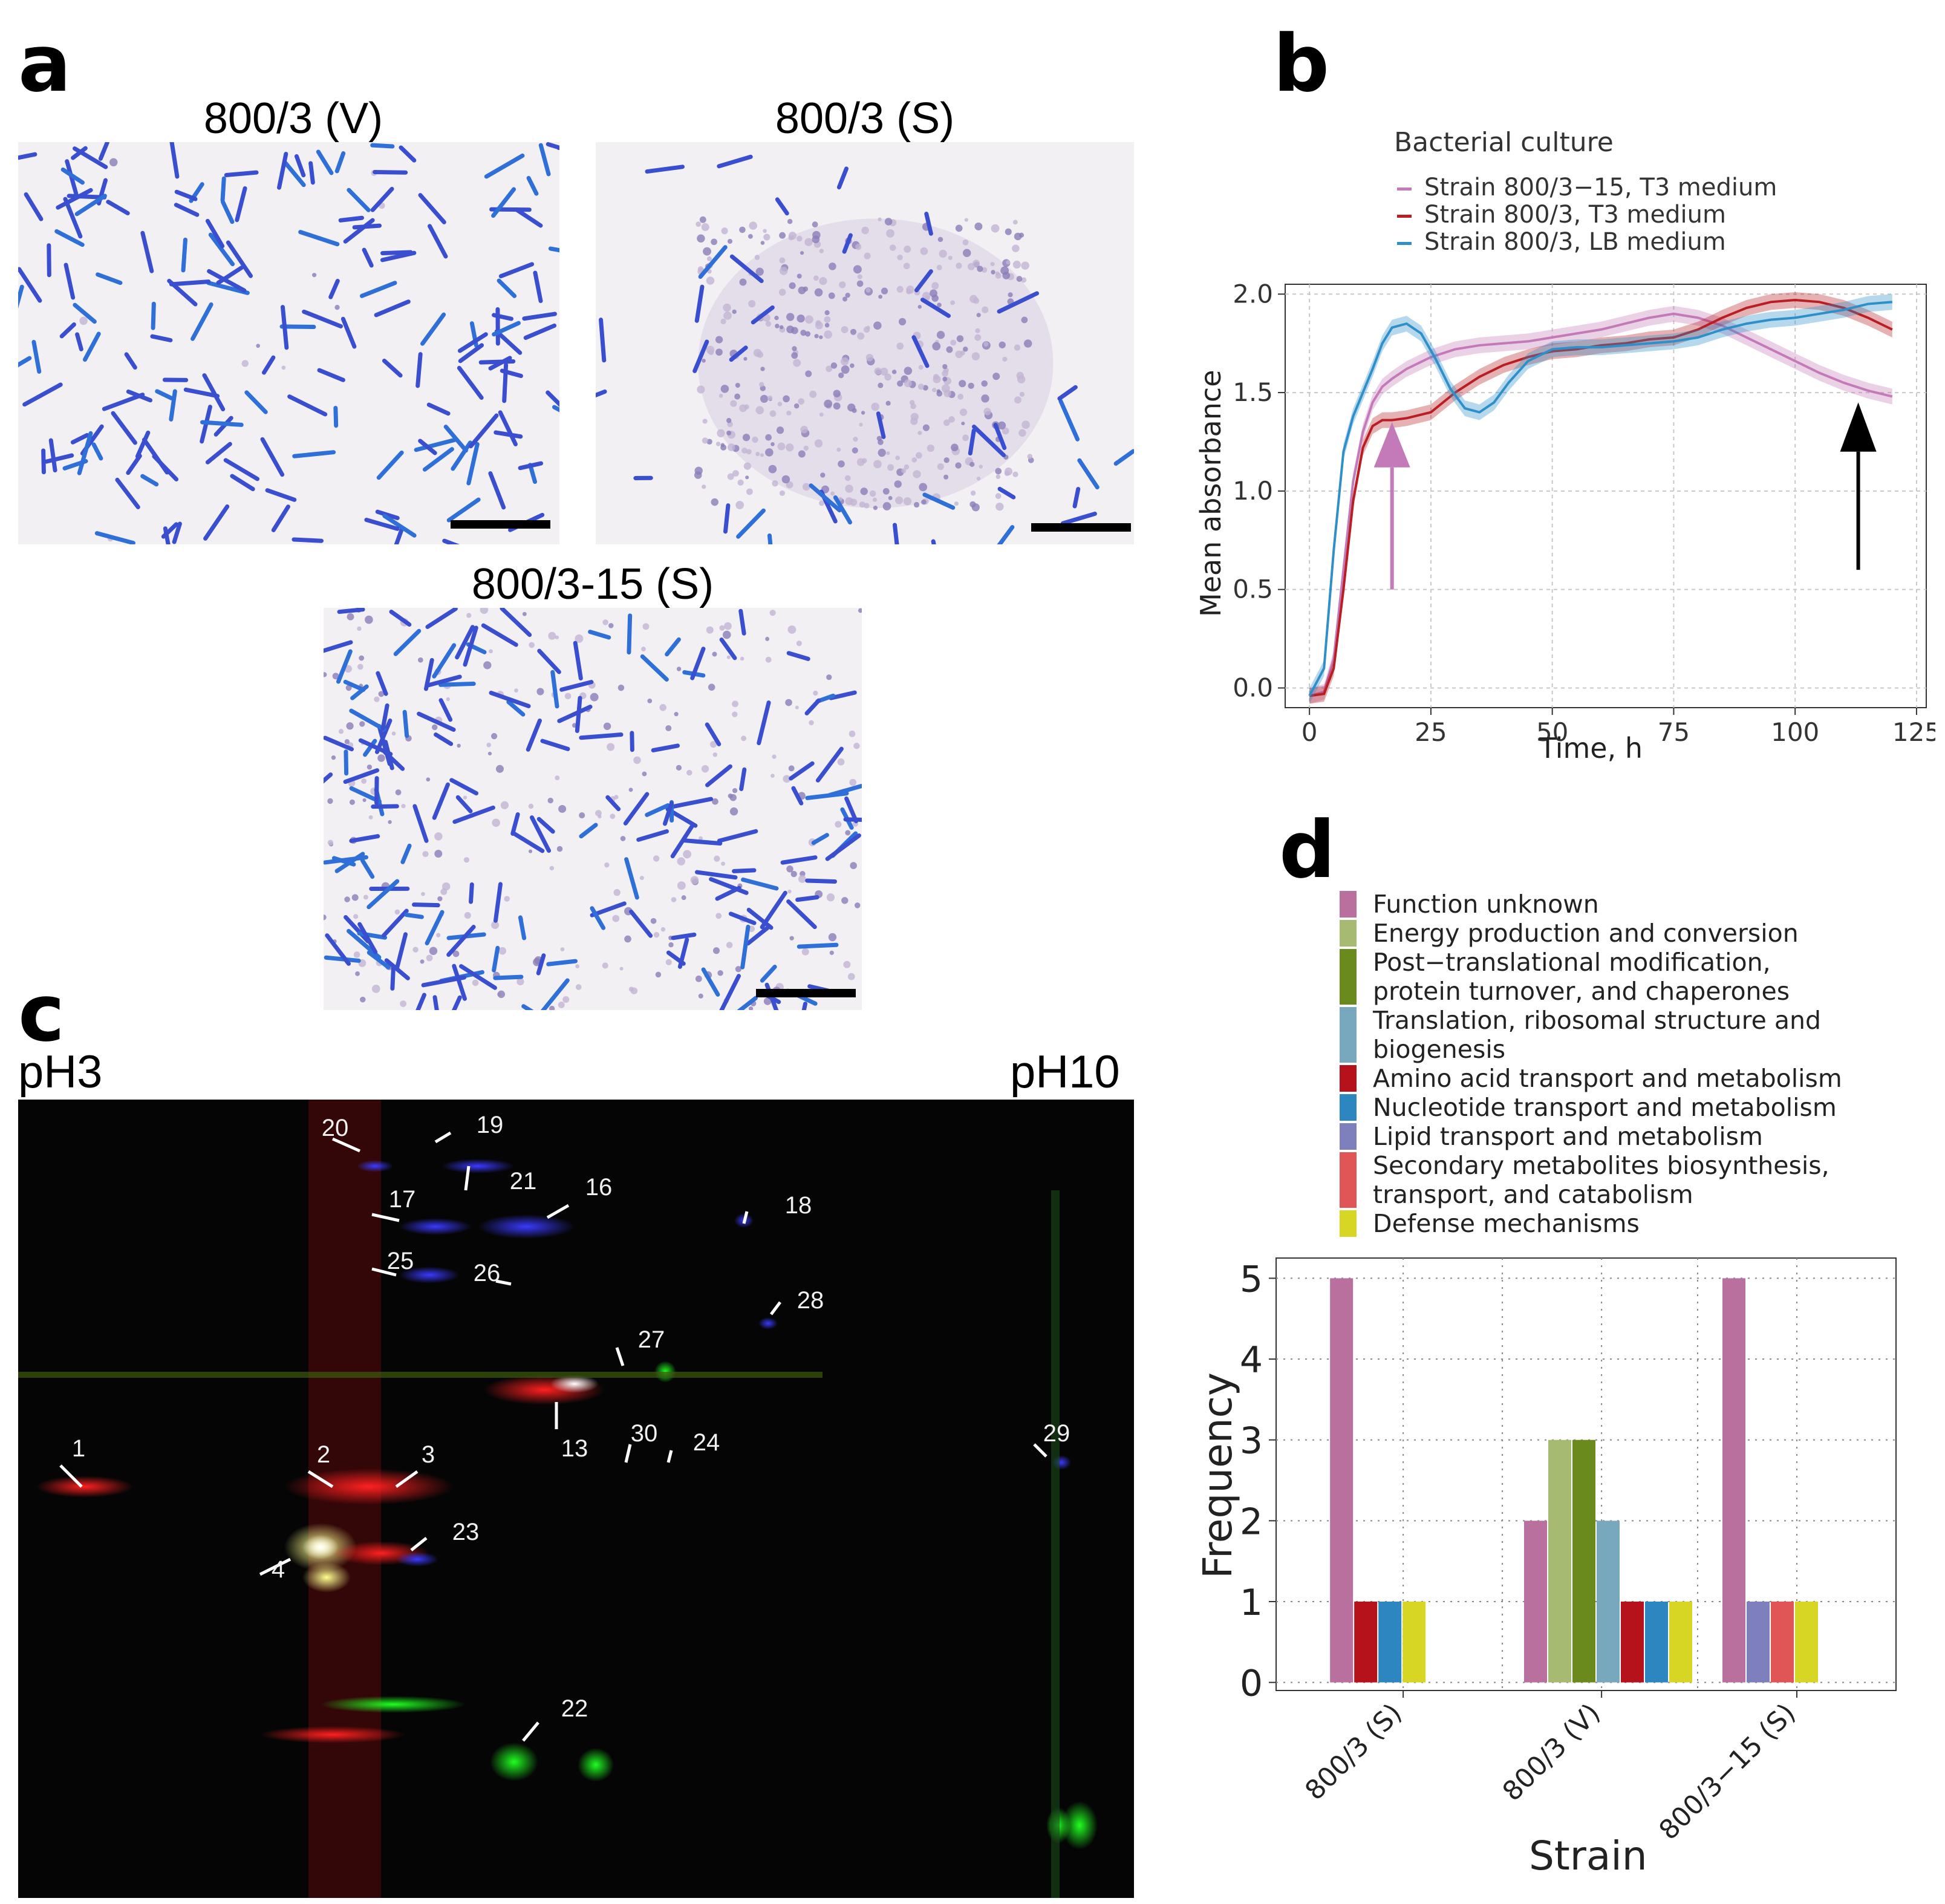 The width and height of the screenshot is (1945, 1904). I want to click on spot-label-20: 20, so click(335, 1128).